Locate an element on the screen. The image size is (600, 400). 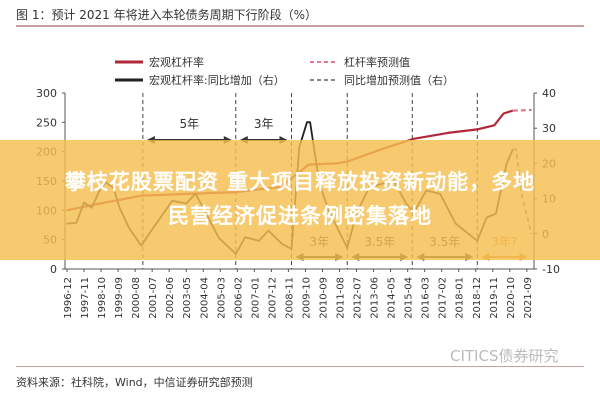
chart-title: 图 1：预计 2021 年将进入本轮债务周期下行阶段（%） is located at coordinates (167, 15).